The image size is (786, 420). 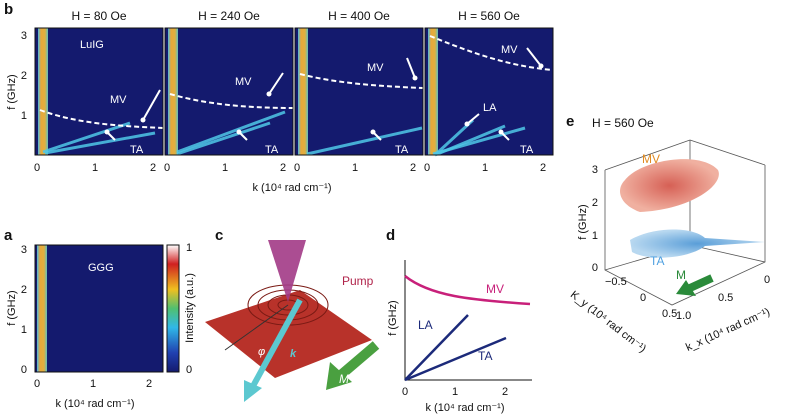 I want to click on ta-surface, so click(x=697, y=243).